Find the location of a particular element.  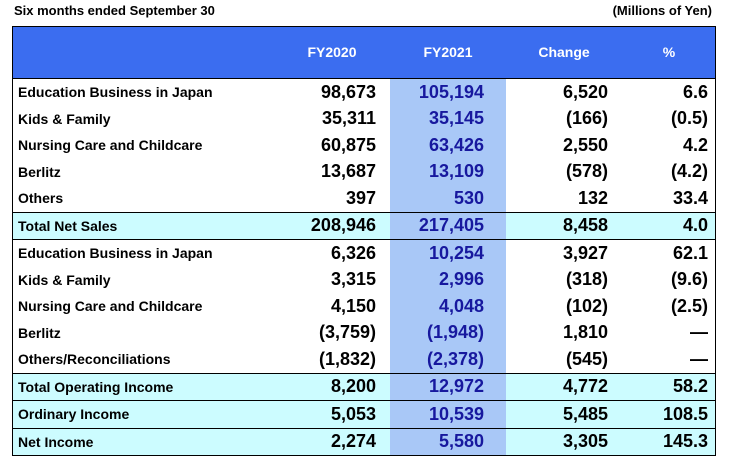

table-row: Berlitz 13,687 13,109 (578) (4.2) is located at coordinates (364, 171).